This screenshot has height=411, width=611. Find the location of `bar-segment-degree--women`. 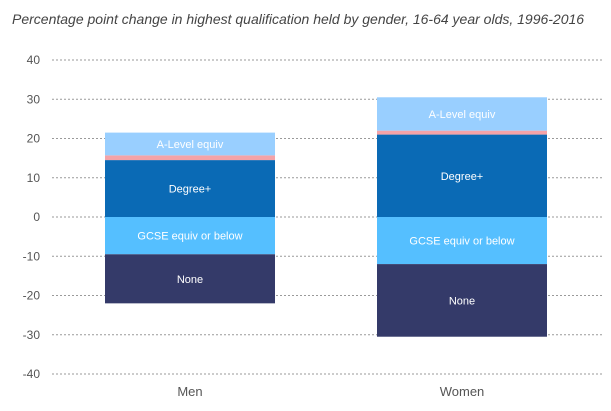

bar-segment-degree--women is located at coordinates (462, 175).